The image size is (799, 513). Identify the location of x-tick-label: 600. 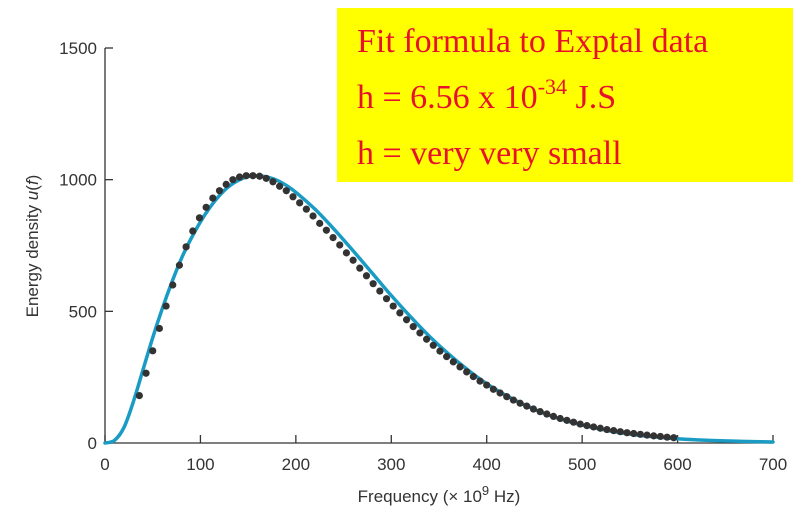
(677, 464).